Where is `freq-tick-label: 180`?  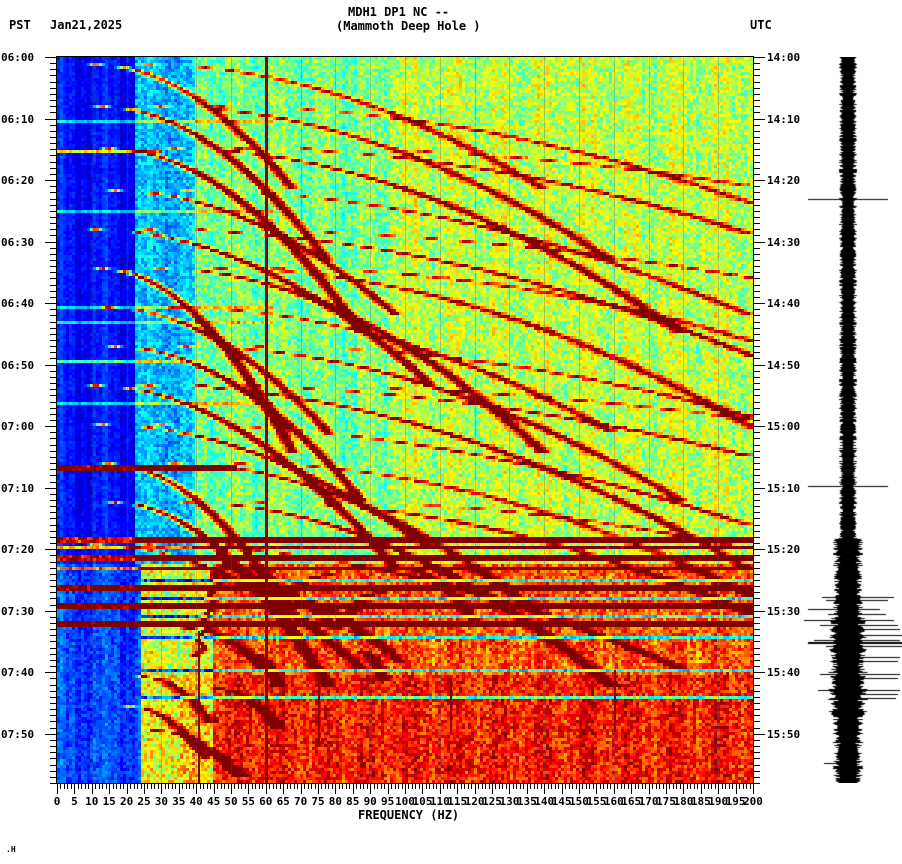 freq-tick-label: 180 is located at coordinates (683, 801).